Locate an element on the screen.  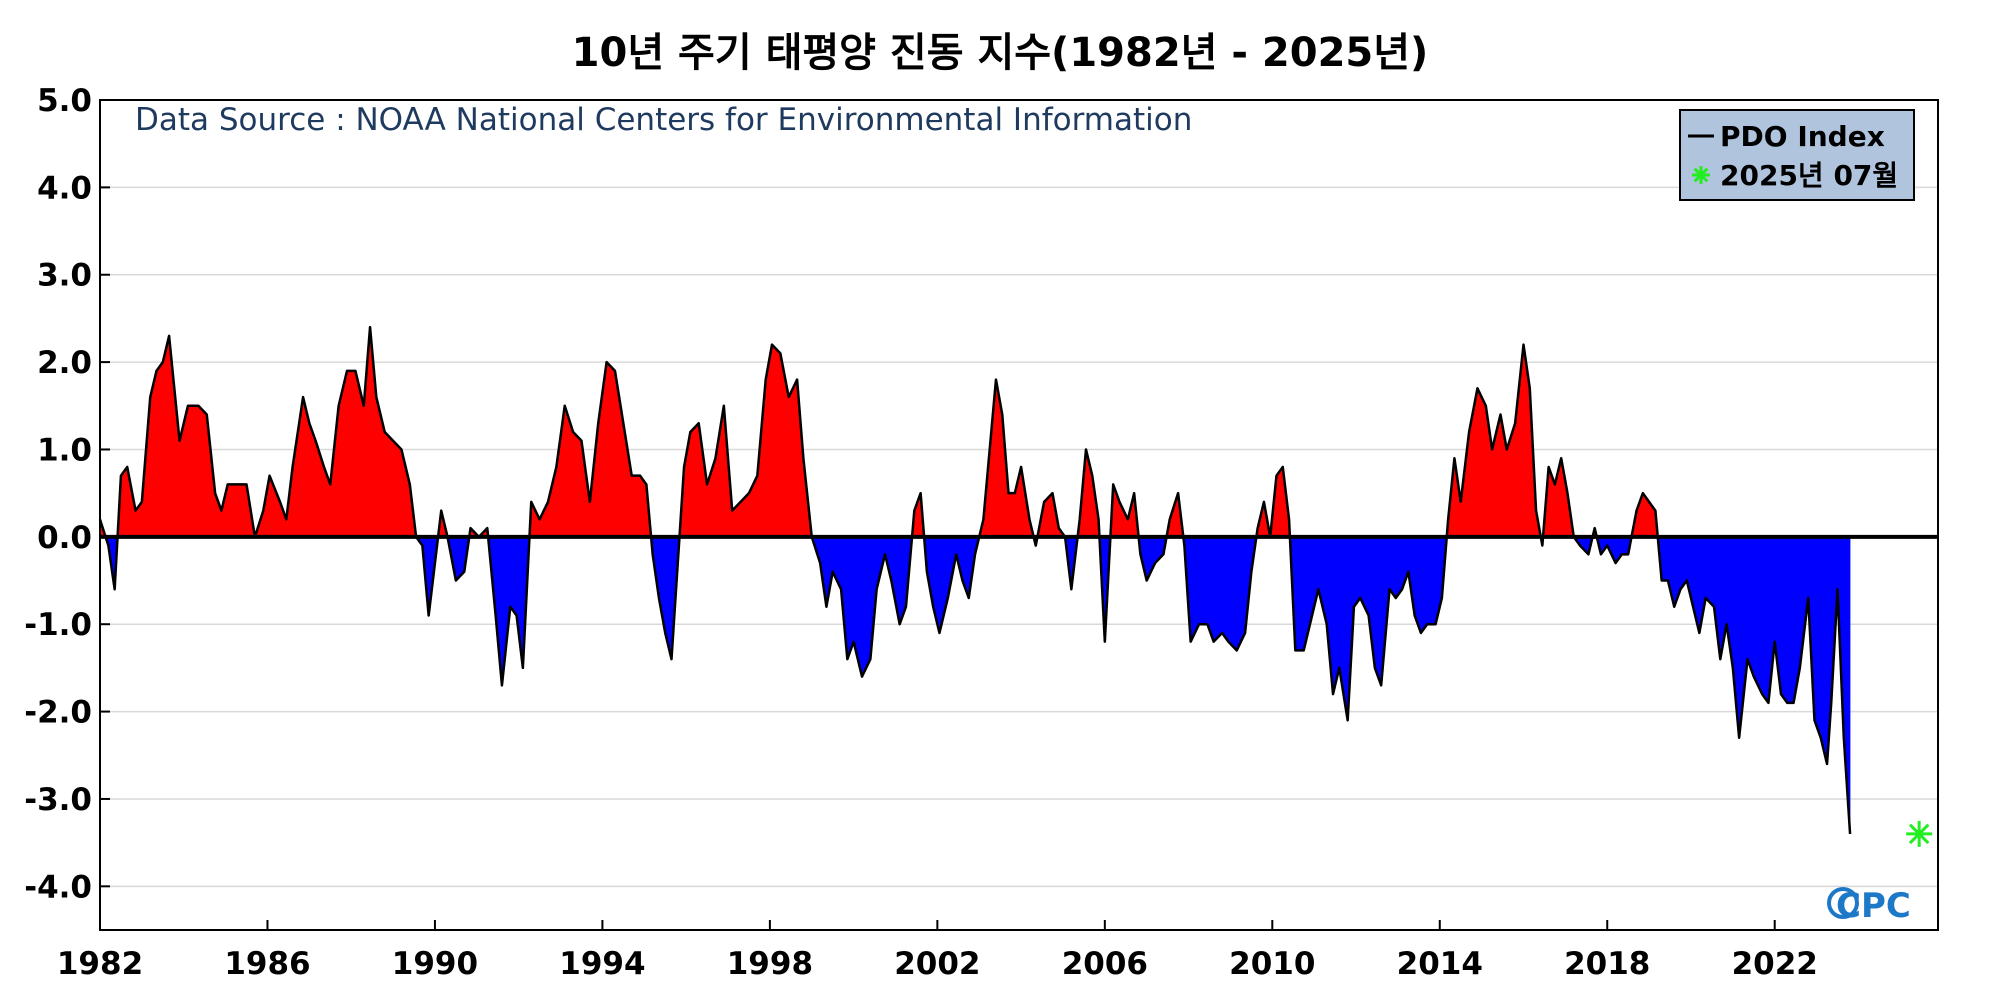
y-tick-label: 1.0 is located at coordinates (64, 450).